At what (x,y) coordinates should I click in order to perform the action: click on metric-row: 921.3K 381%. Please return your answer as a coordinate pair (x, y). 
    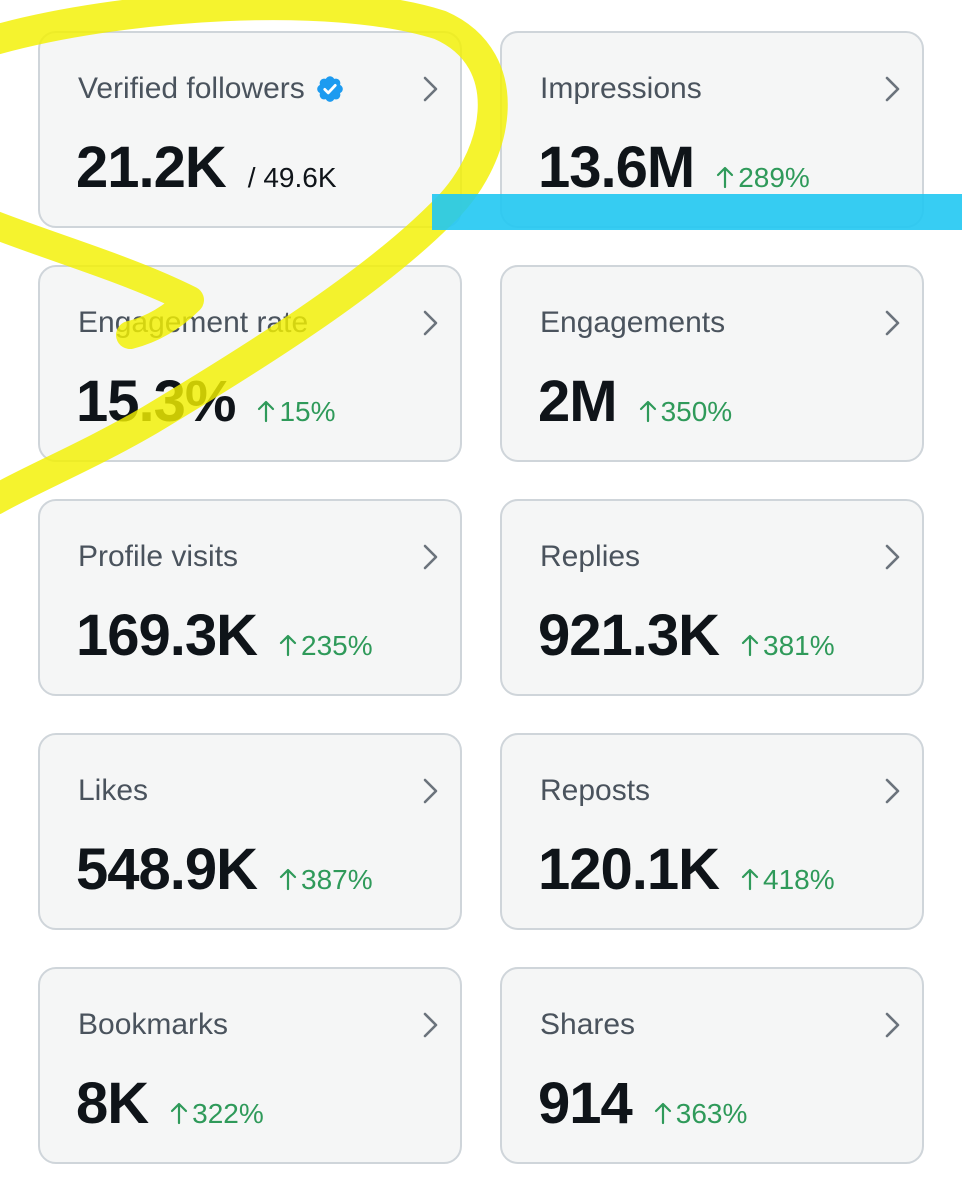
    Looking at the image, I should click on (686, 636).